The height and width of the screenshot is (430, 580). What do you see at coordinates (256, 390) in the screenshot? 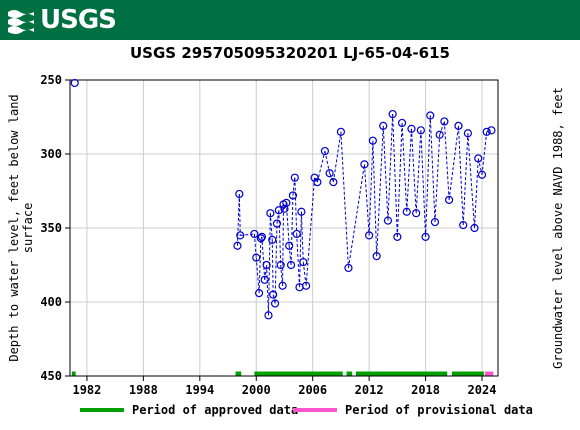
I see `x-tick-label: 2000` at bounding box center [256, 390].